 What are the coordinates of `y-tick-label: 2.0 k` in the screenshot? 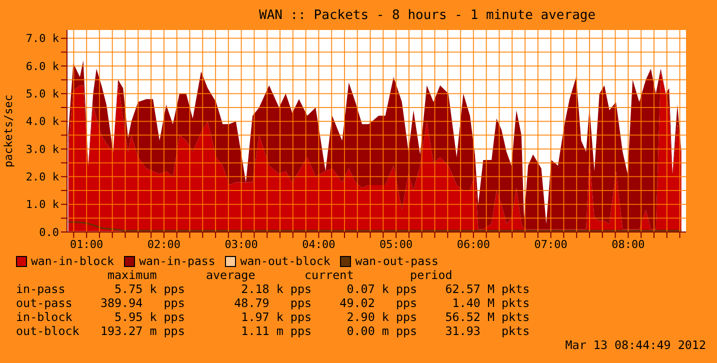 It's located at (43, 177).